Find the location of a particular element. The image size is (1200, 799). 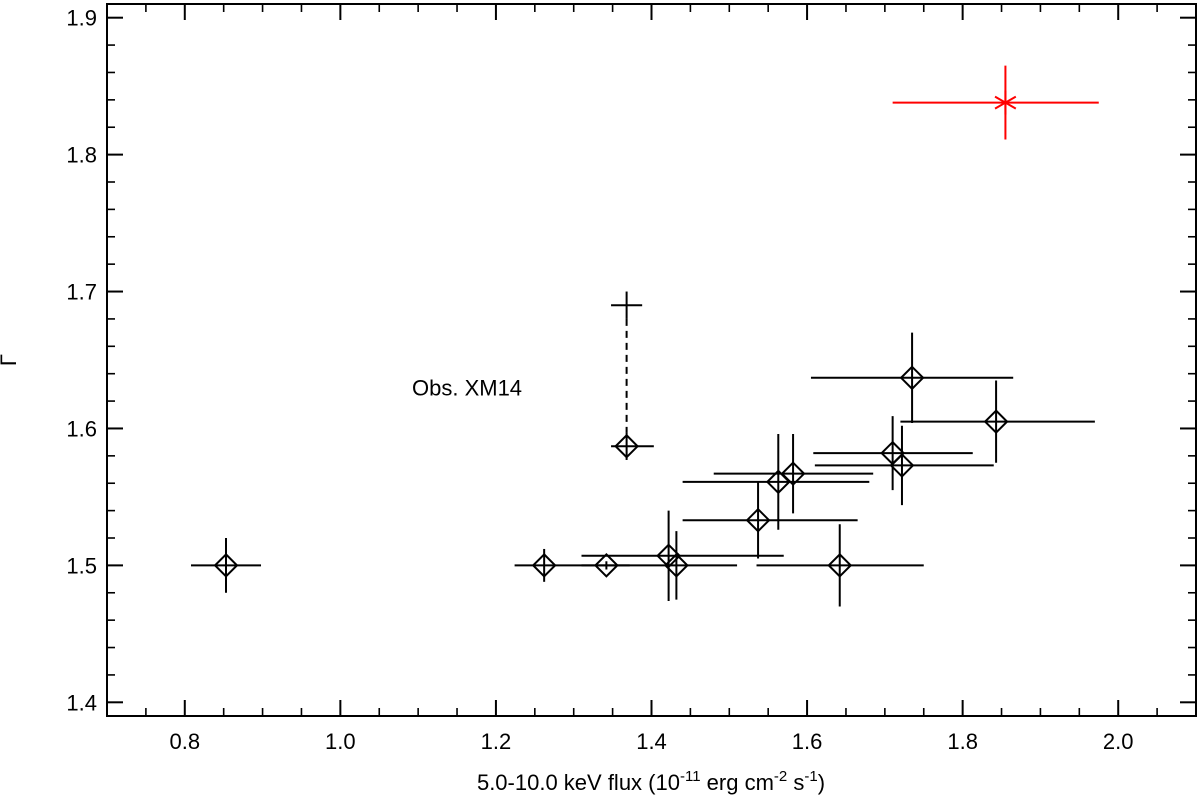

x-axis-label-mid2: s is located at coordinates (795, 782).